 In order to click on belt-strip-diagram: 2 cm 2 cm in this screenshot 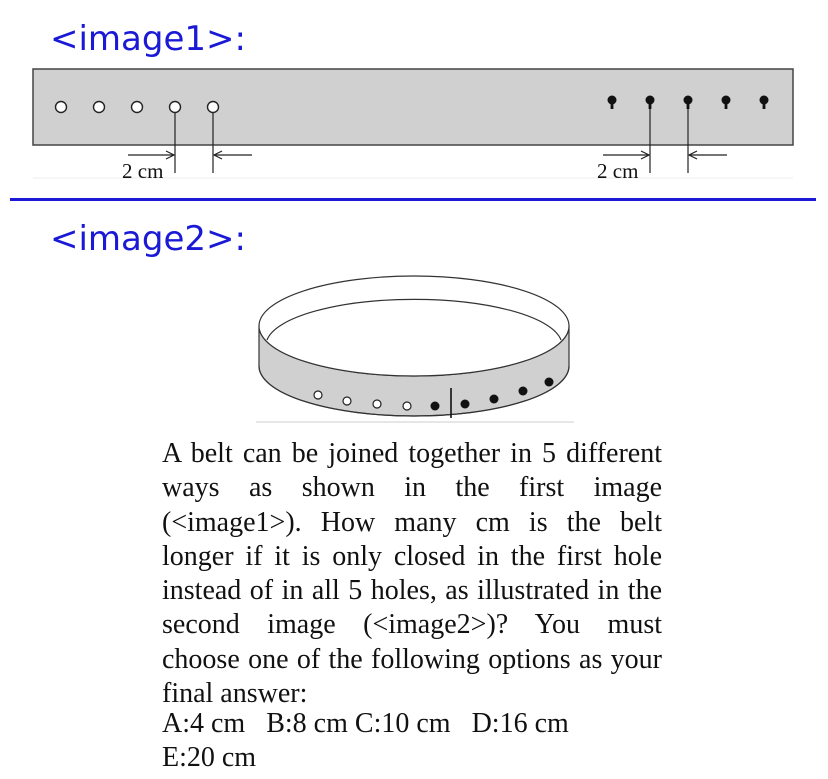, I will do `click(413, 125)`.